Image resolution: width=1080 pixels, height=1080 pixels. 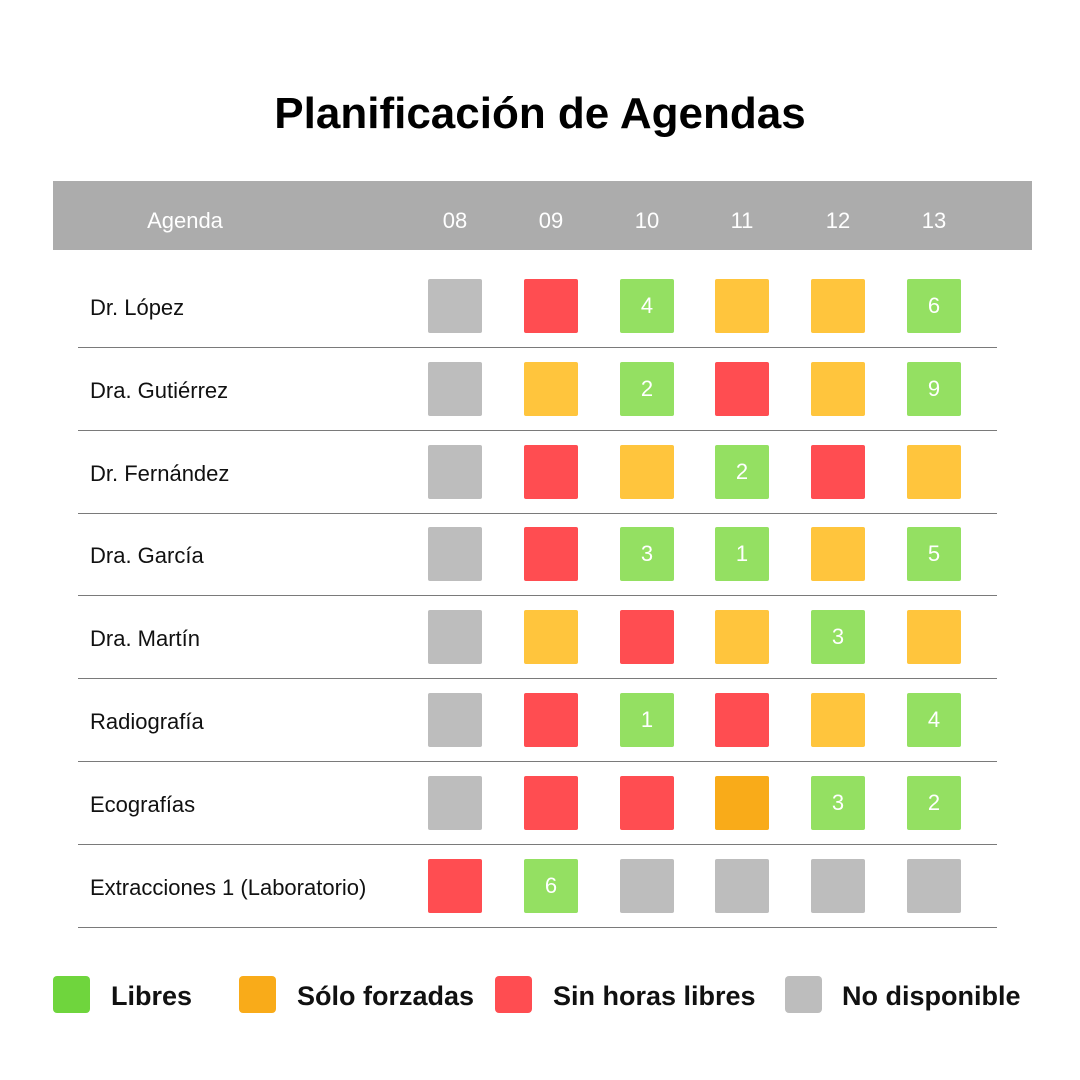 I want to click on table-row: Radiografía 1 4, so click(x=537, y=720).